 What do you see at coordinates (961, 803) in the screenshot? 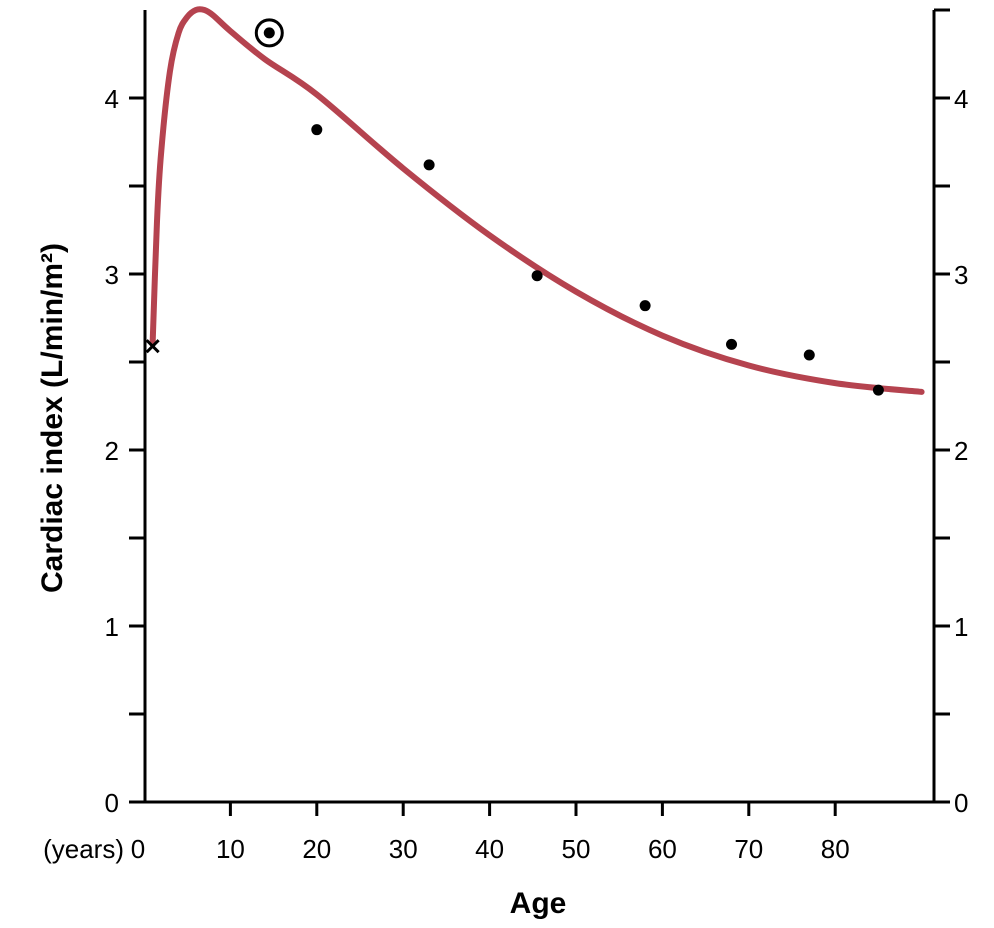
I see `y-tick-label-right: 0` at bounding box center [961, 803].